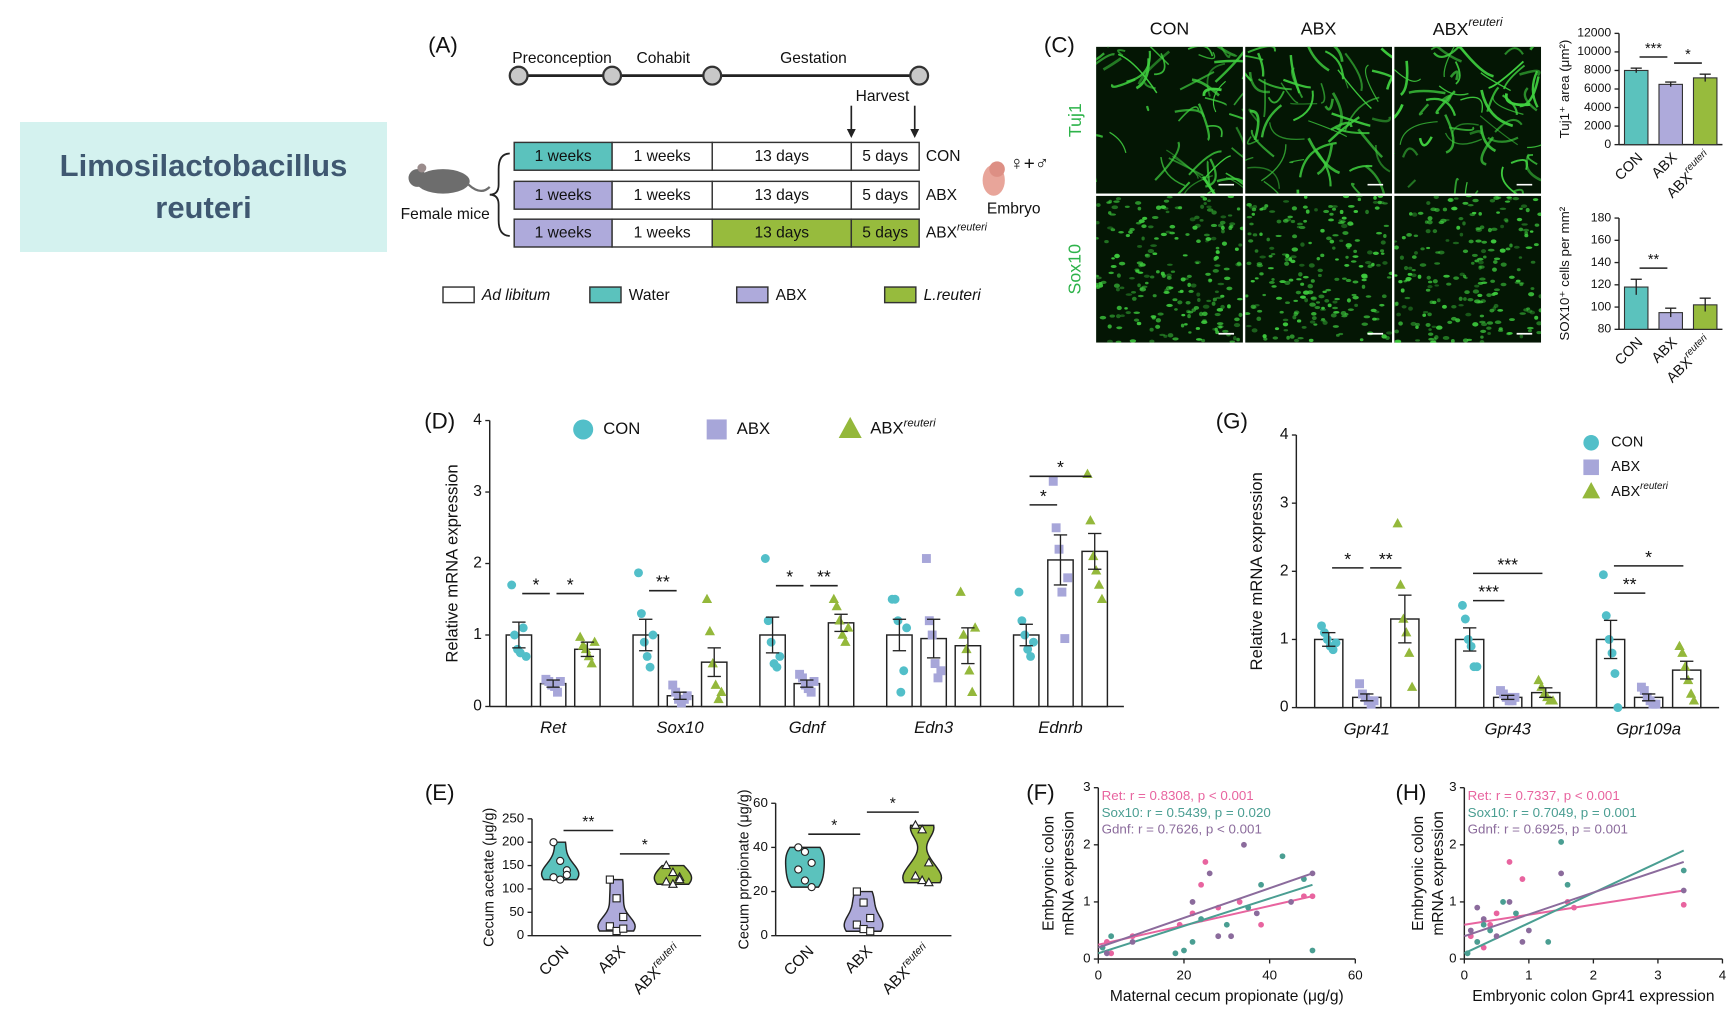 This screenshot has width=1736, height=1018. What do you see at coordinates (1591, 443) in the screenshot?
I see `legend-marker` at bounding box center [1591, 443].